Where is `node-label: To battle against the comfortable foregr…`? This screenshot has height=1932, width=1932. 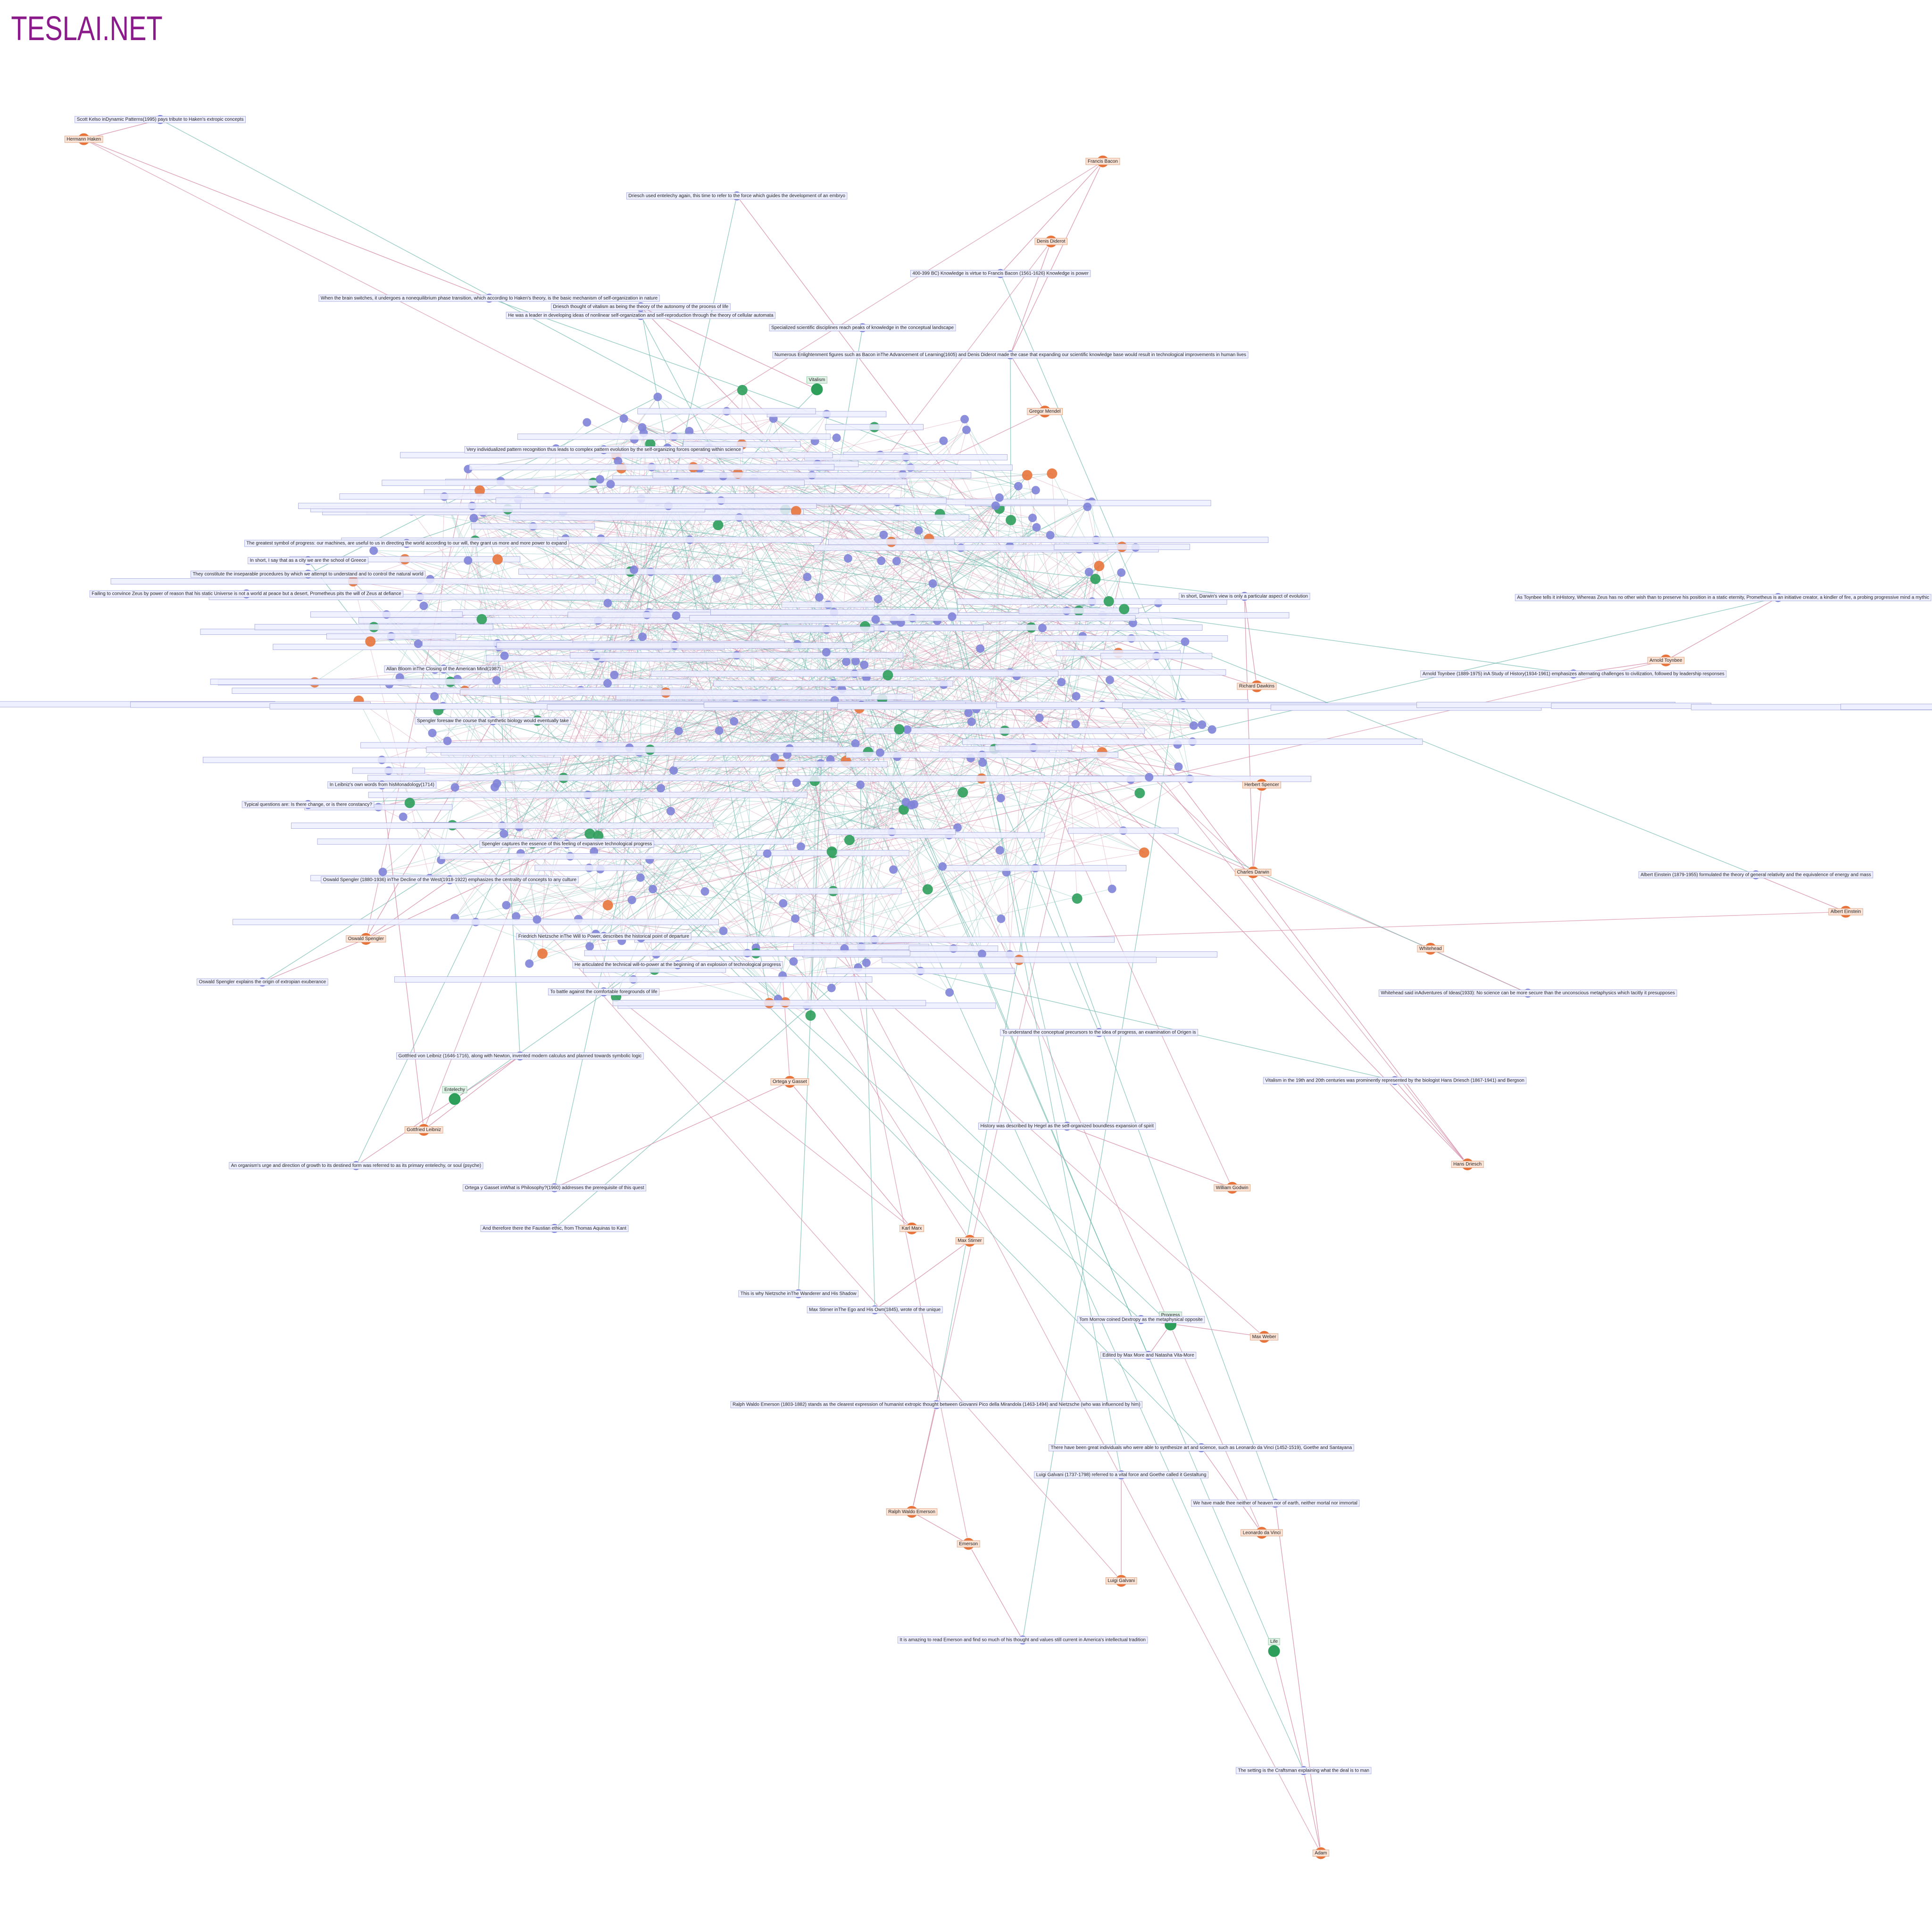 node-label: To battle against the comfortable foregr… is located at coordinates (604, 991).